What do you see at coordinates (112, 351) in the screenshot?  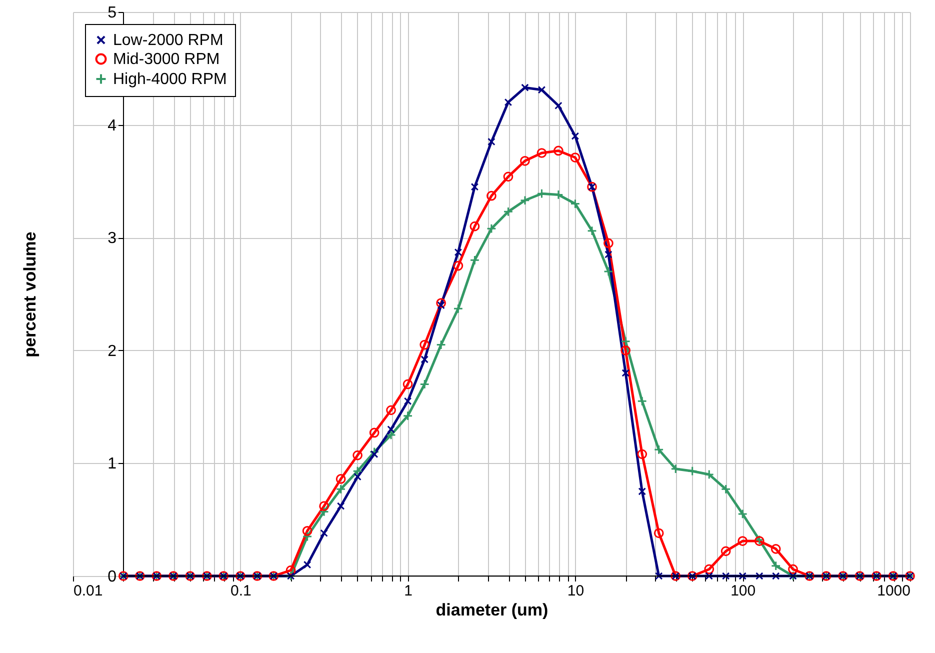 I see `y-tick-label: 2` at bounding box center [112, 351].